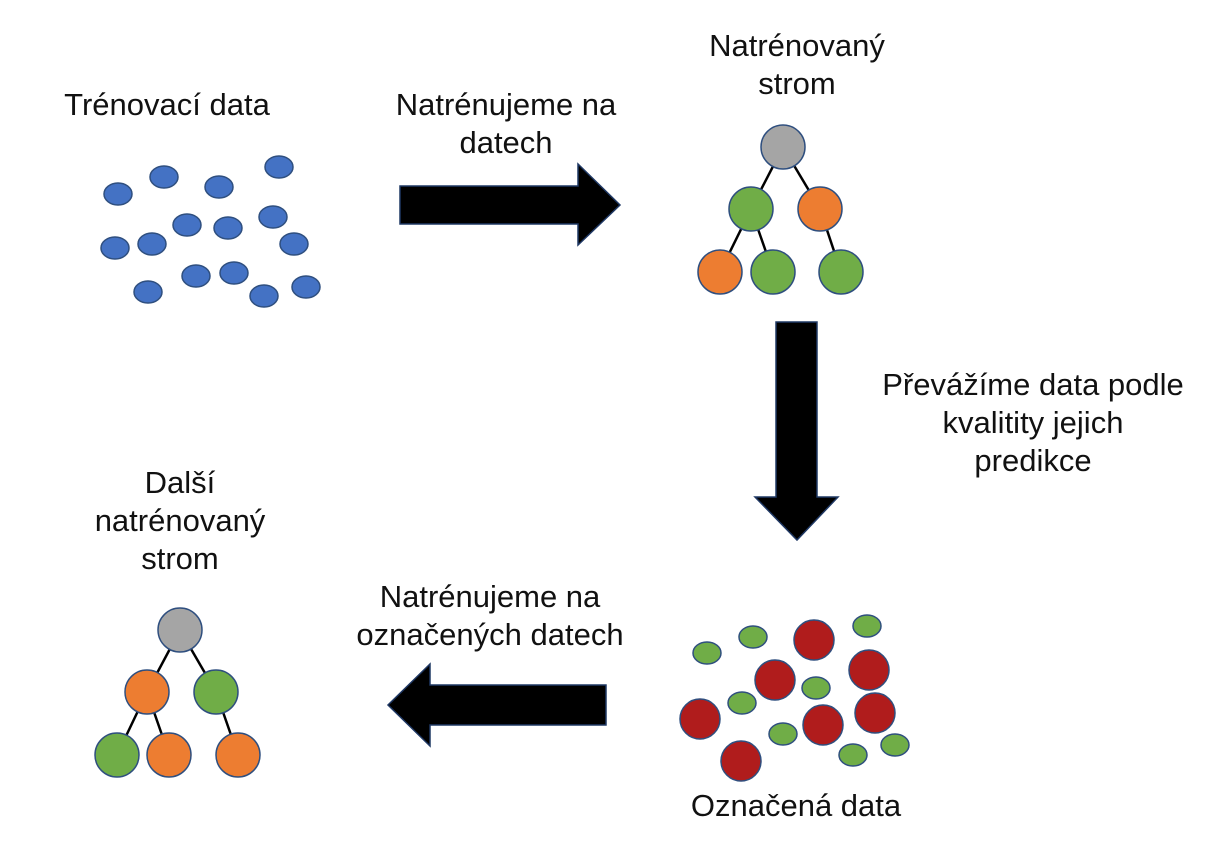  I want to click on train-on-labeled-label: Natrénujeme na označených datech, so click(490, 615).